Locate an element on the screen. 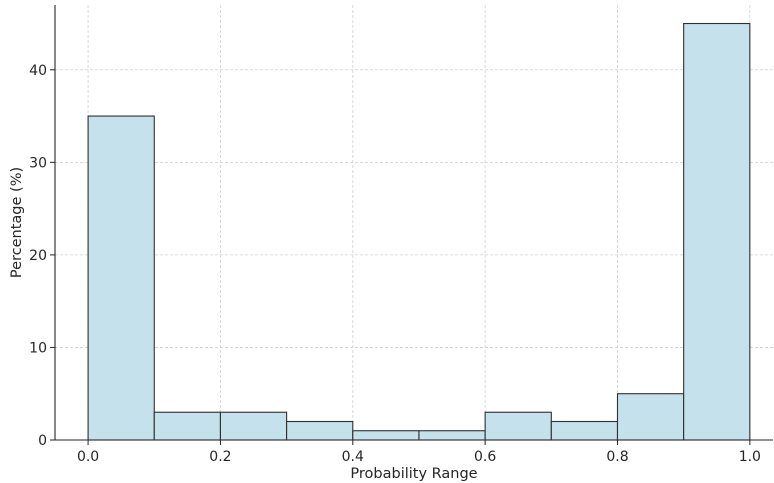  y-tick-label: 0 is located at coordinates (42, 441).